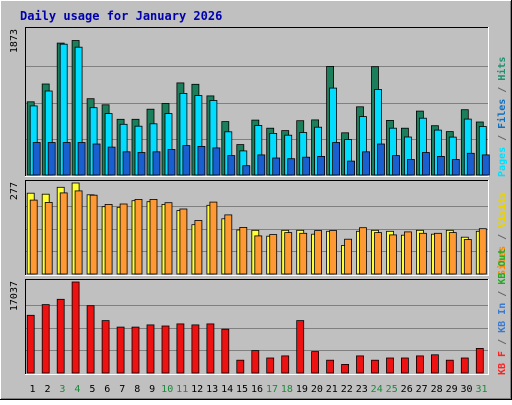 The image size is (512, 405). I want to click on x-tick-label: 25, so click(392, 389).